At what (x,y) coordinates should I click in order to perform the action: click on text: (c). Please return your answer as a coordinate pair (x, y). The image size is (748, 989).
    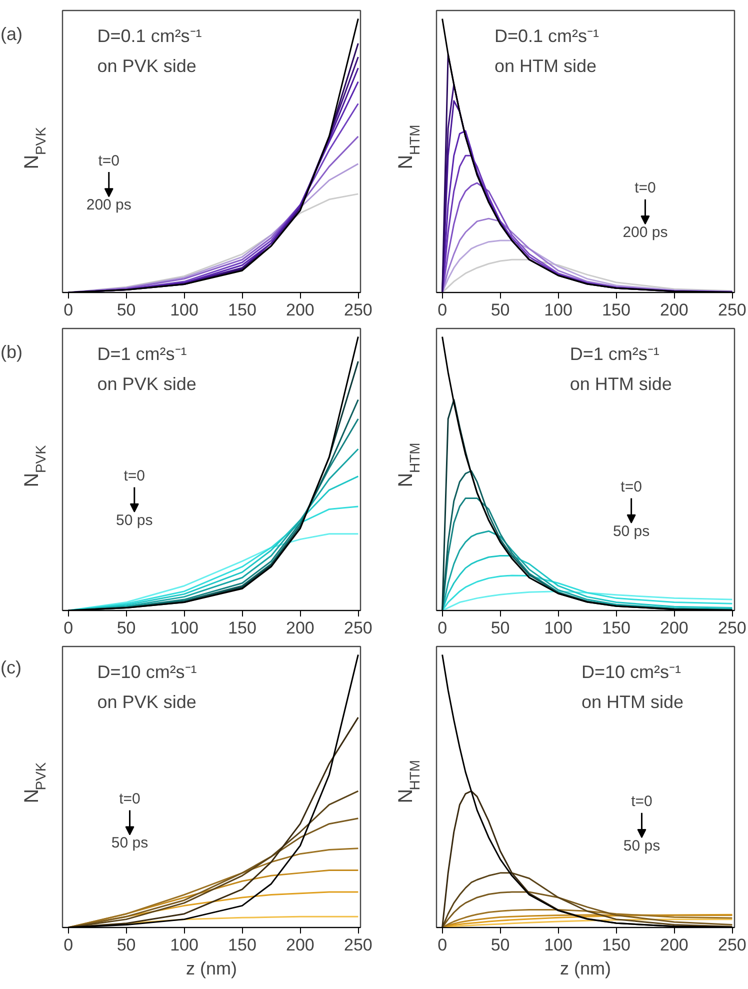
    Looking at the image, I should click on (11, 667).